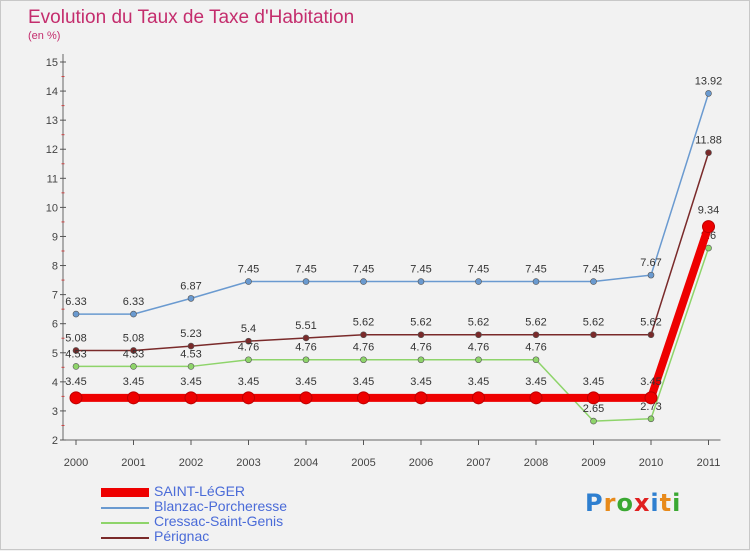 Image resolution: width=750 pixels, height=551 pixels. I want to click on y-tick-label: 11, so click(52, 179).